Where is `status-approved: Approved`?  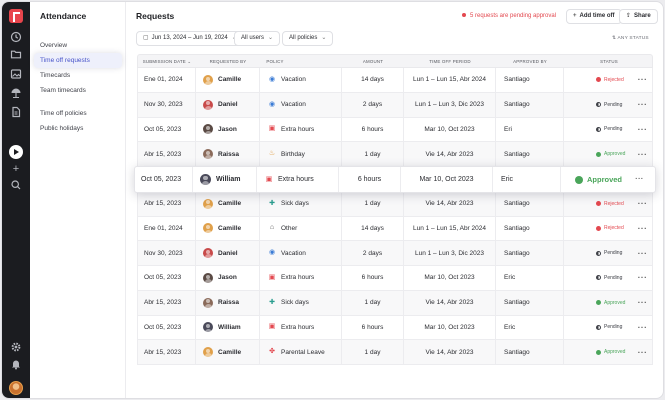 status-approved: Approved is located at coordinates (610, 154).